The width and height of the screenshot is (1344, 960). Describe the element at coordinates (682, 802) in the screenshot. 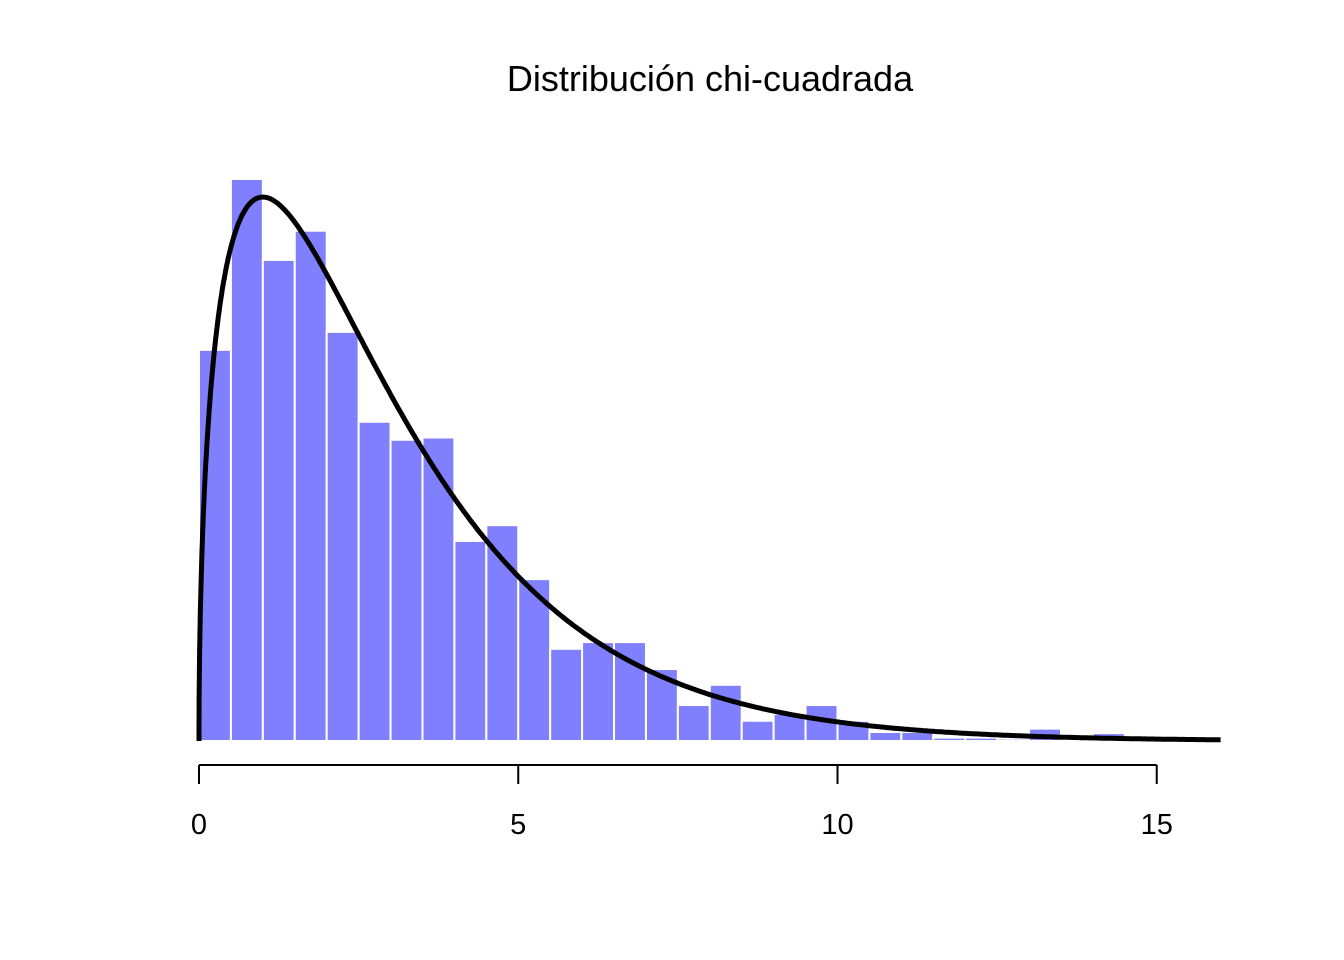

I see `x-axis: 0 5 10 15` at that location.